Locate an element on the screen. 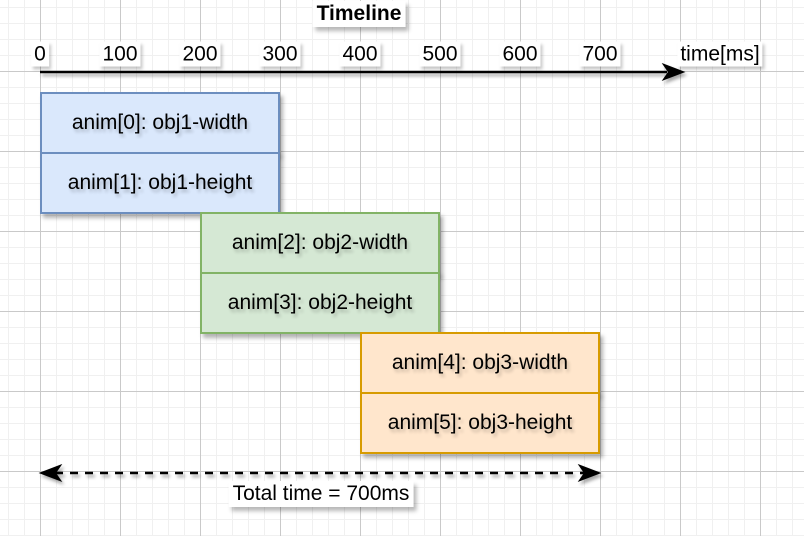 The image size is (804, 536). anim-bar-4: anim[4]: obj3-width is located at coordinates (480, 363).